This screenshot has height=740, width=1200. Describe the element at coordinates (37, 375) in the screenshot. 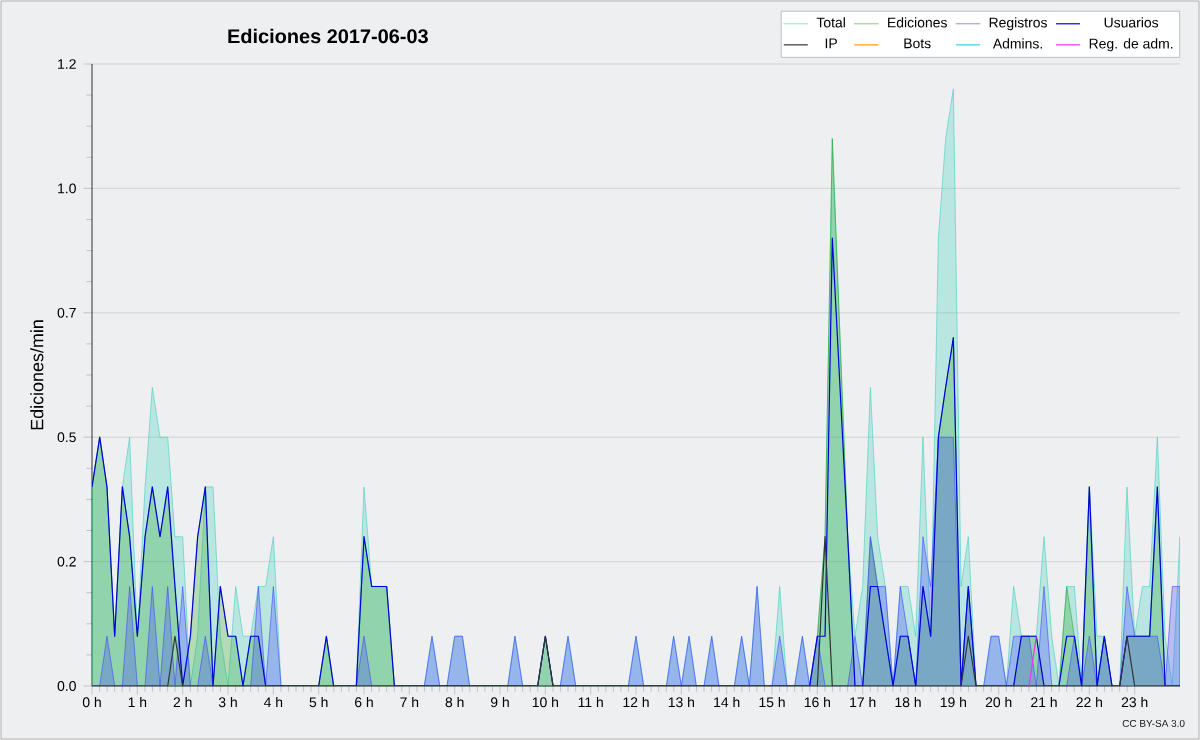

I see `y-axis-title: Ediciones/min` at that location.